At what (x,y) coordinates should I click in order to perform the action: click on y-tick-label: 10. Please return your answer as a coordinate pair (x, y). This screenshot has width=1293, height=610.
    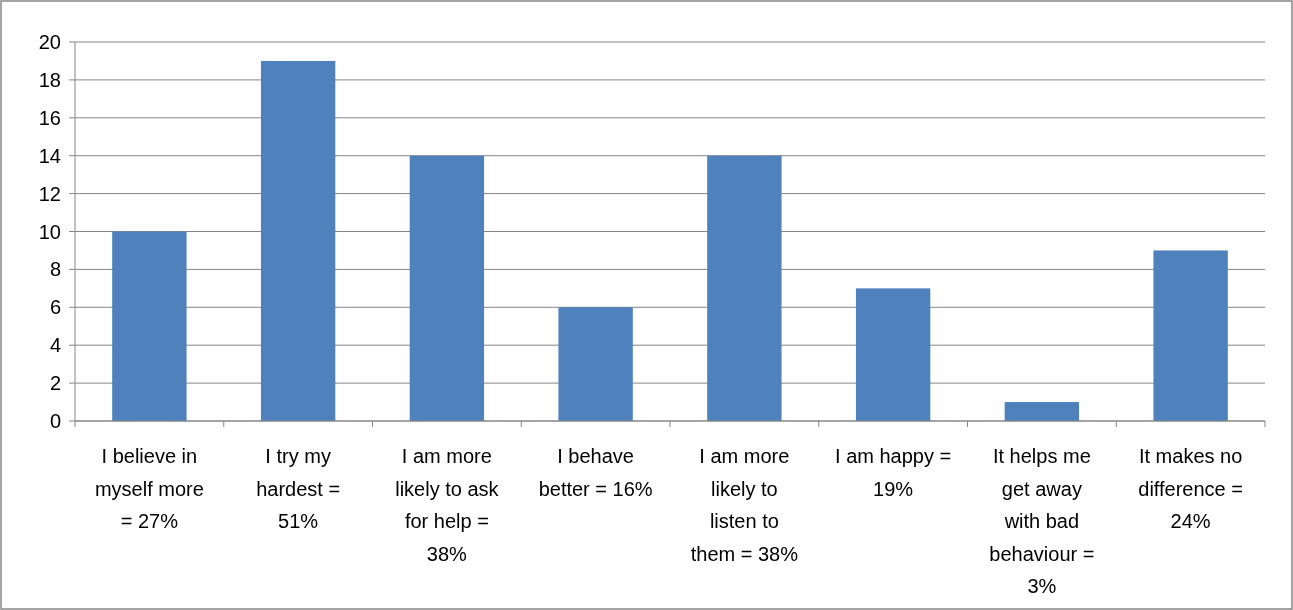
    Looking at the image, I should click on (49, 231).